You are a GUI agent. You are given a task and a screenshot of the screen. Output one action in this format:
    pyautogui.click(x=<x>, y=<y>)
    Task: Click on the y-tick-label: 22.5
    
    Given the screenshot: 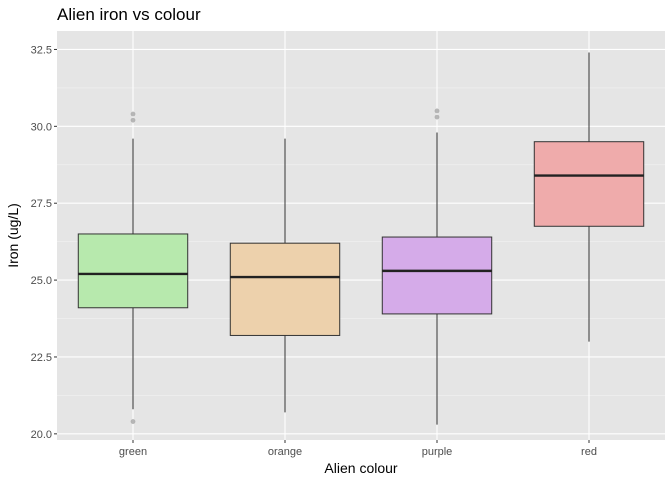 What is the action you would take?
    pyautogui.click(x=41, y=358)
    